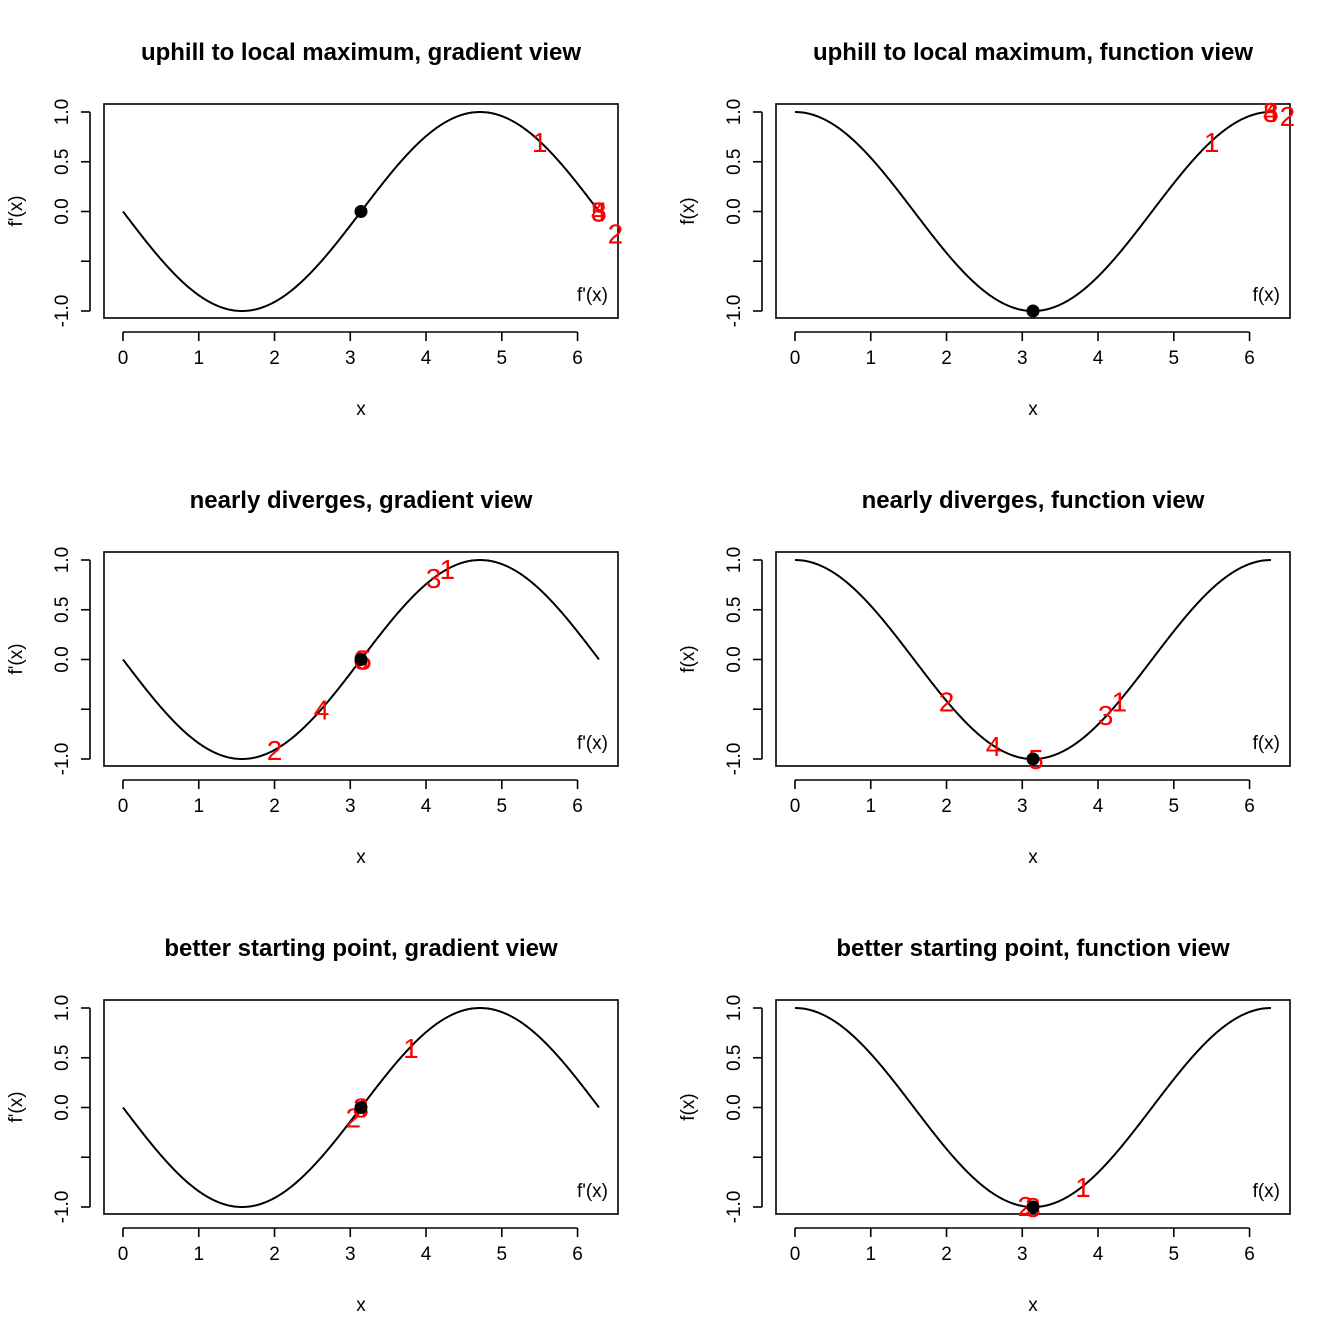 The height and width of the screenshot is (1344, 1344). I want to click on chart-title: better starting point, gradient view, so click(361, 948).